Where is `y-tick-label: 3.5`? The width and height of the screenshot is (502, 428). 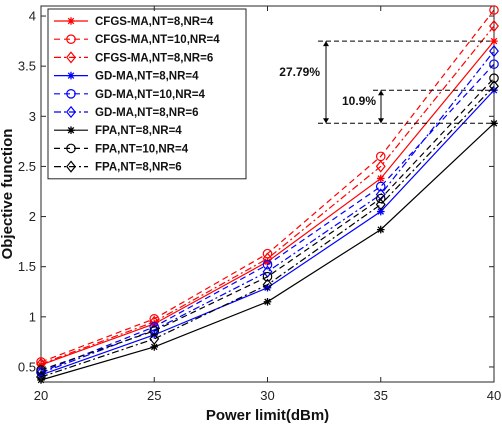 y-tick-label: 3.5 is located at coordinates (27, 66).